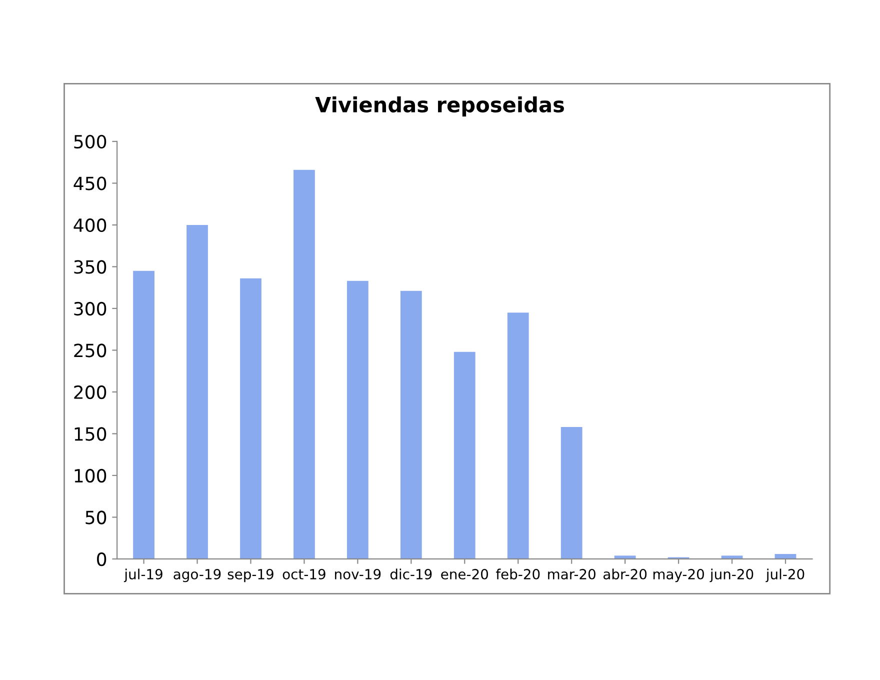 The height and width of the screenshot is (680, 880). What do you see at coordinates (143, 575) in the screenshot?
I see `x-tick-label: jul-19` at bounding box center [143, 575].